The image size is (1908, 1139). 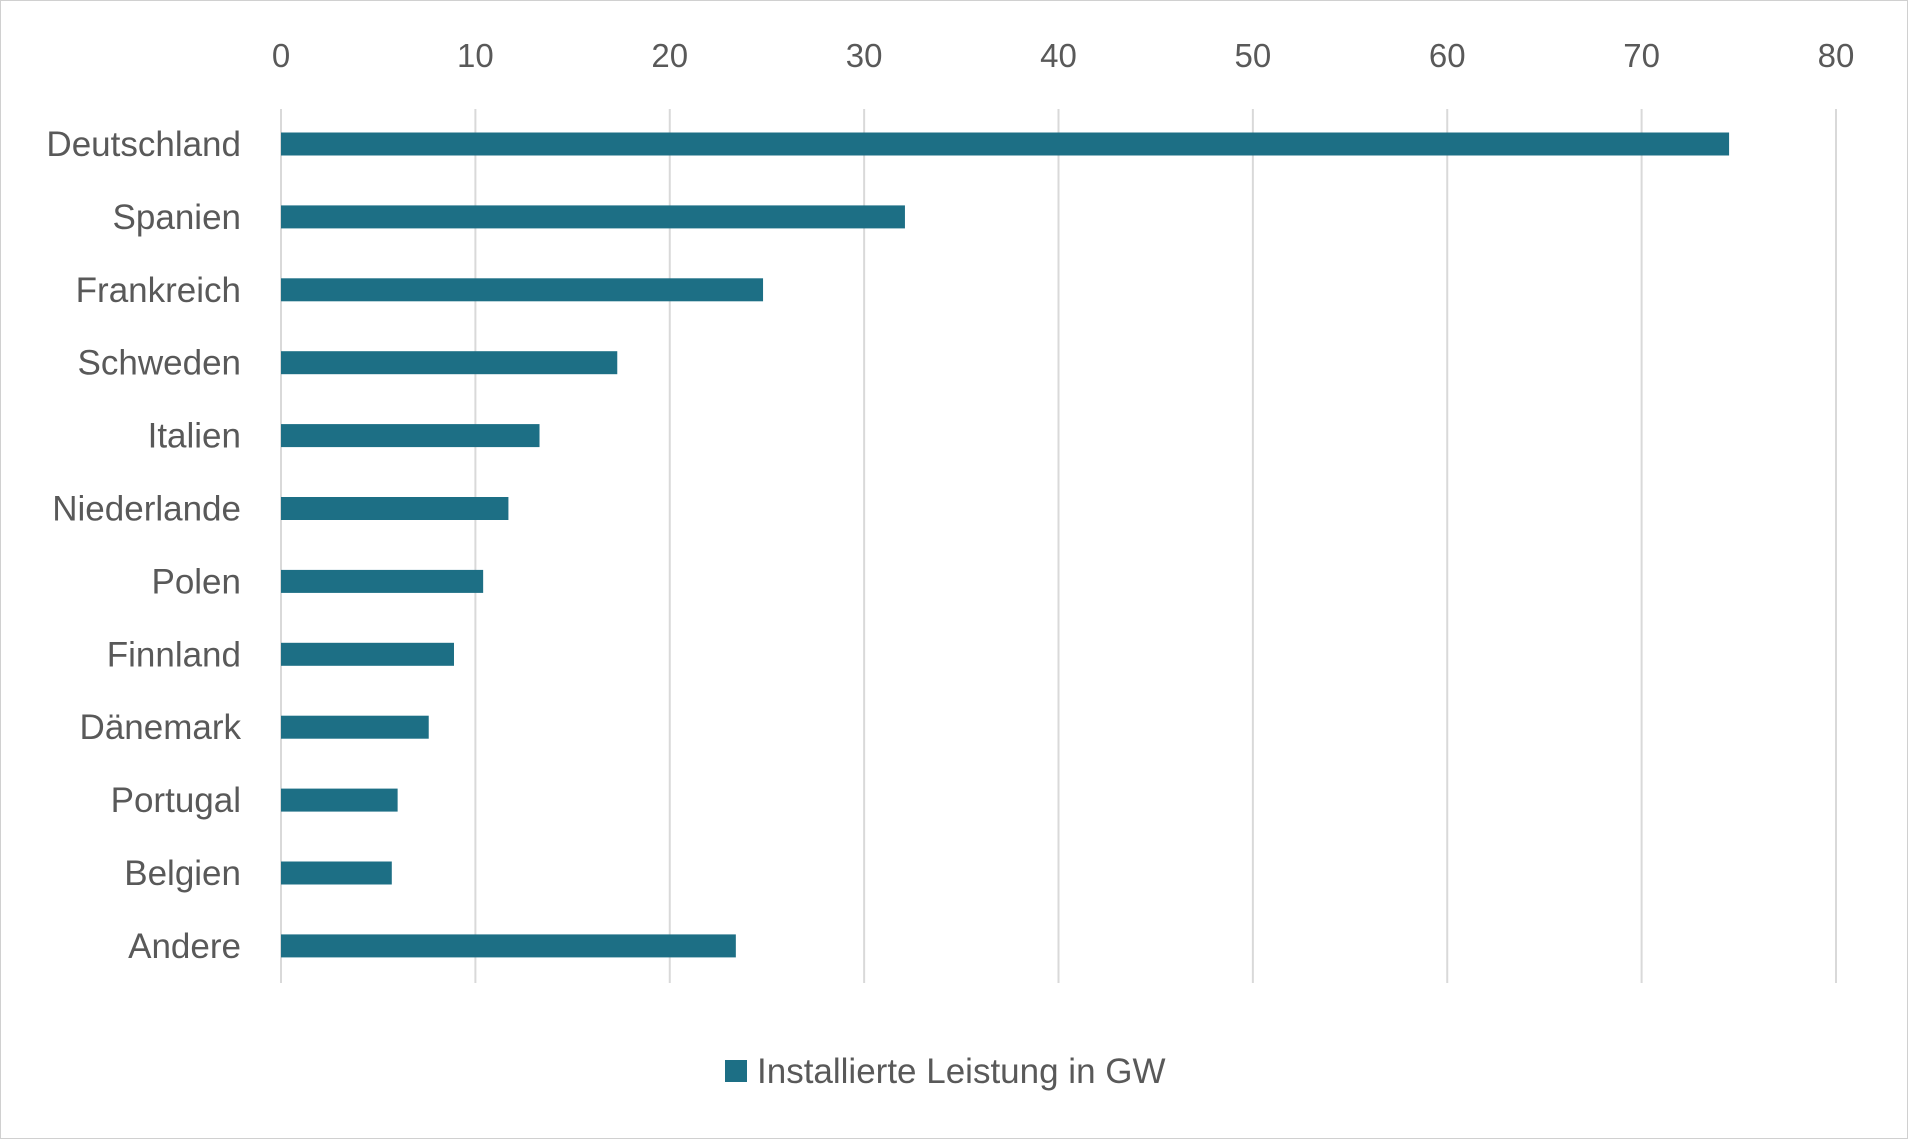 I want to click on bar-andere, so click(x=508, y=946).